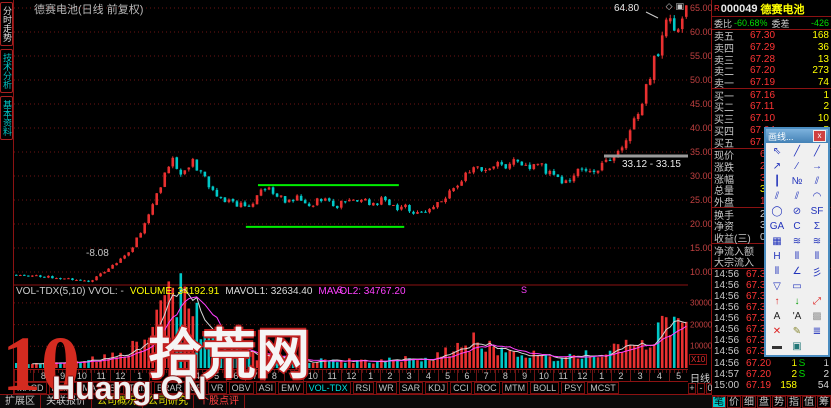 The height and width of the screenshot is (408, 831). I want to click on circle-tool-icon: ◯, so click(777, 211).